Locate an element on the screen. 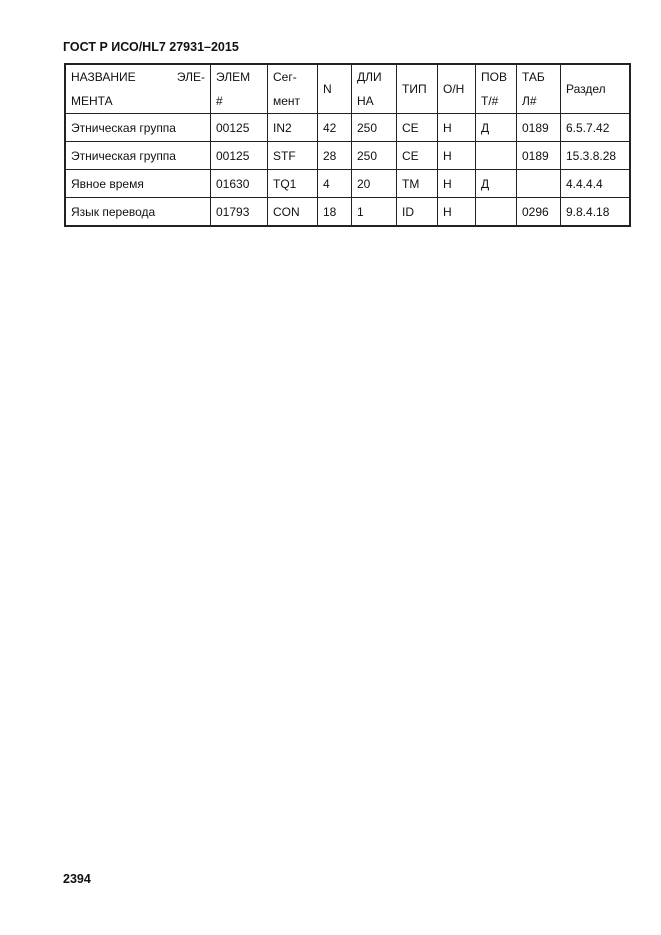 This screenshot has height=935, width=661. column-header-repeat: ПОВ Т/# is located at coordinates (496, 88).